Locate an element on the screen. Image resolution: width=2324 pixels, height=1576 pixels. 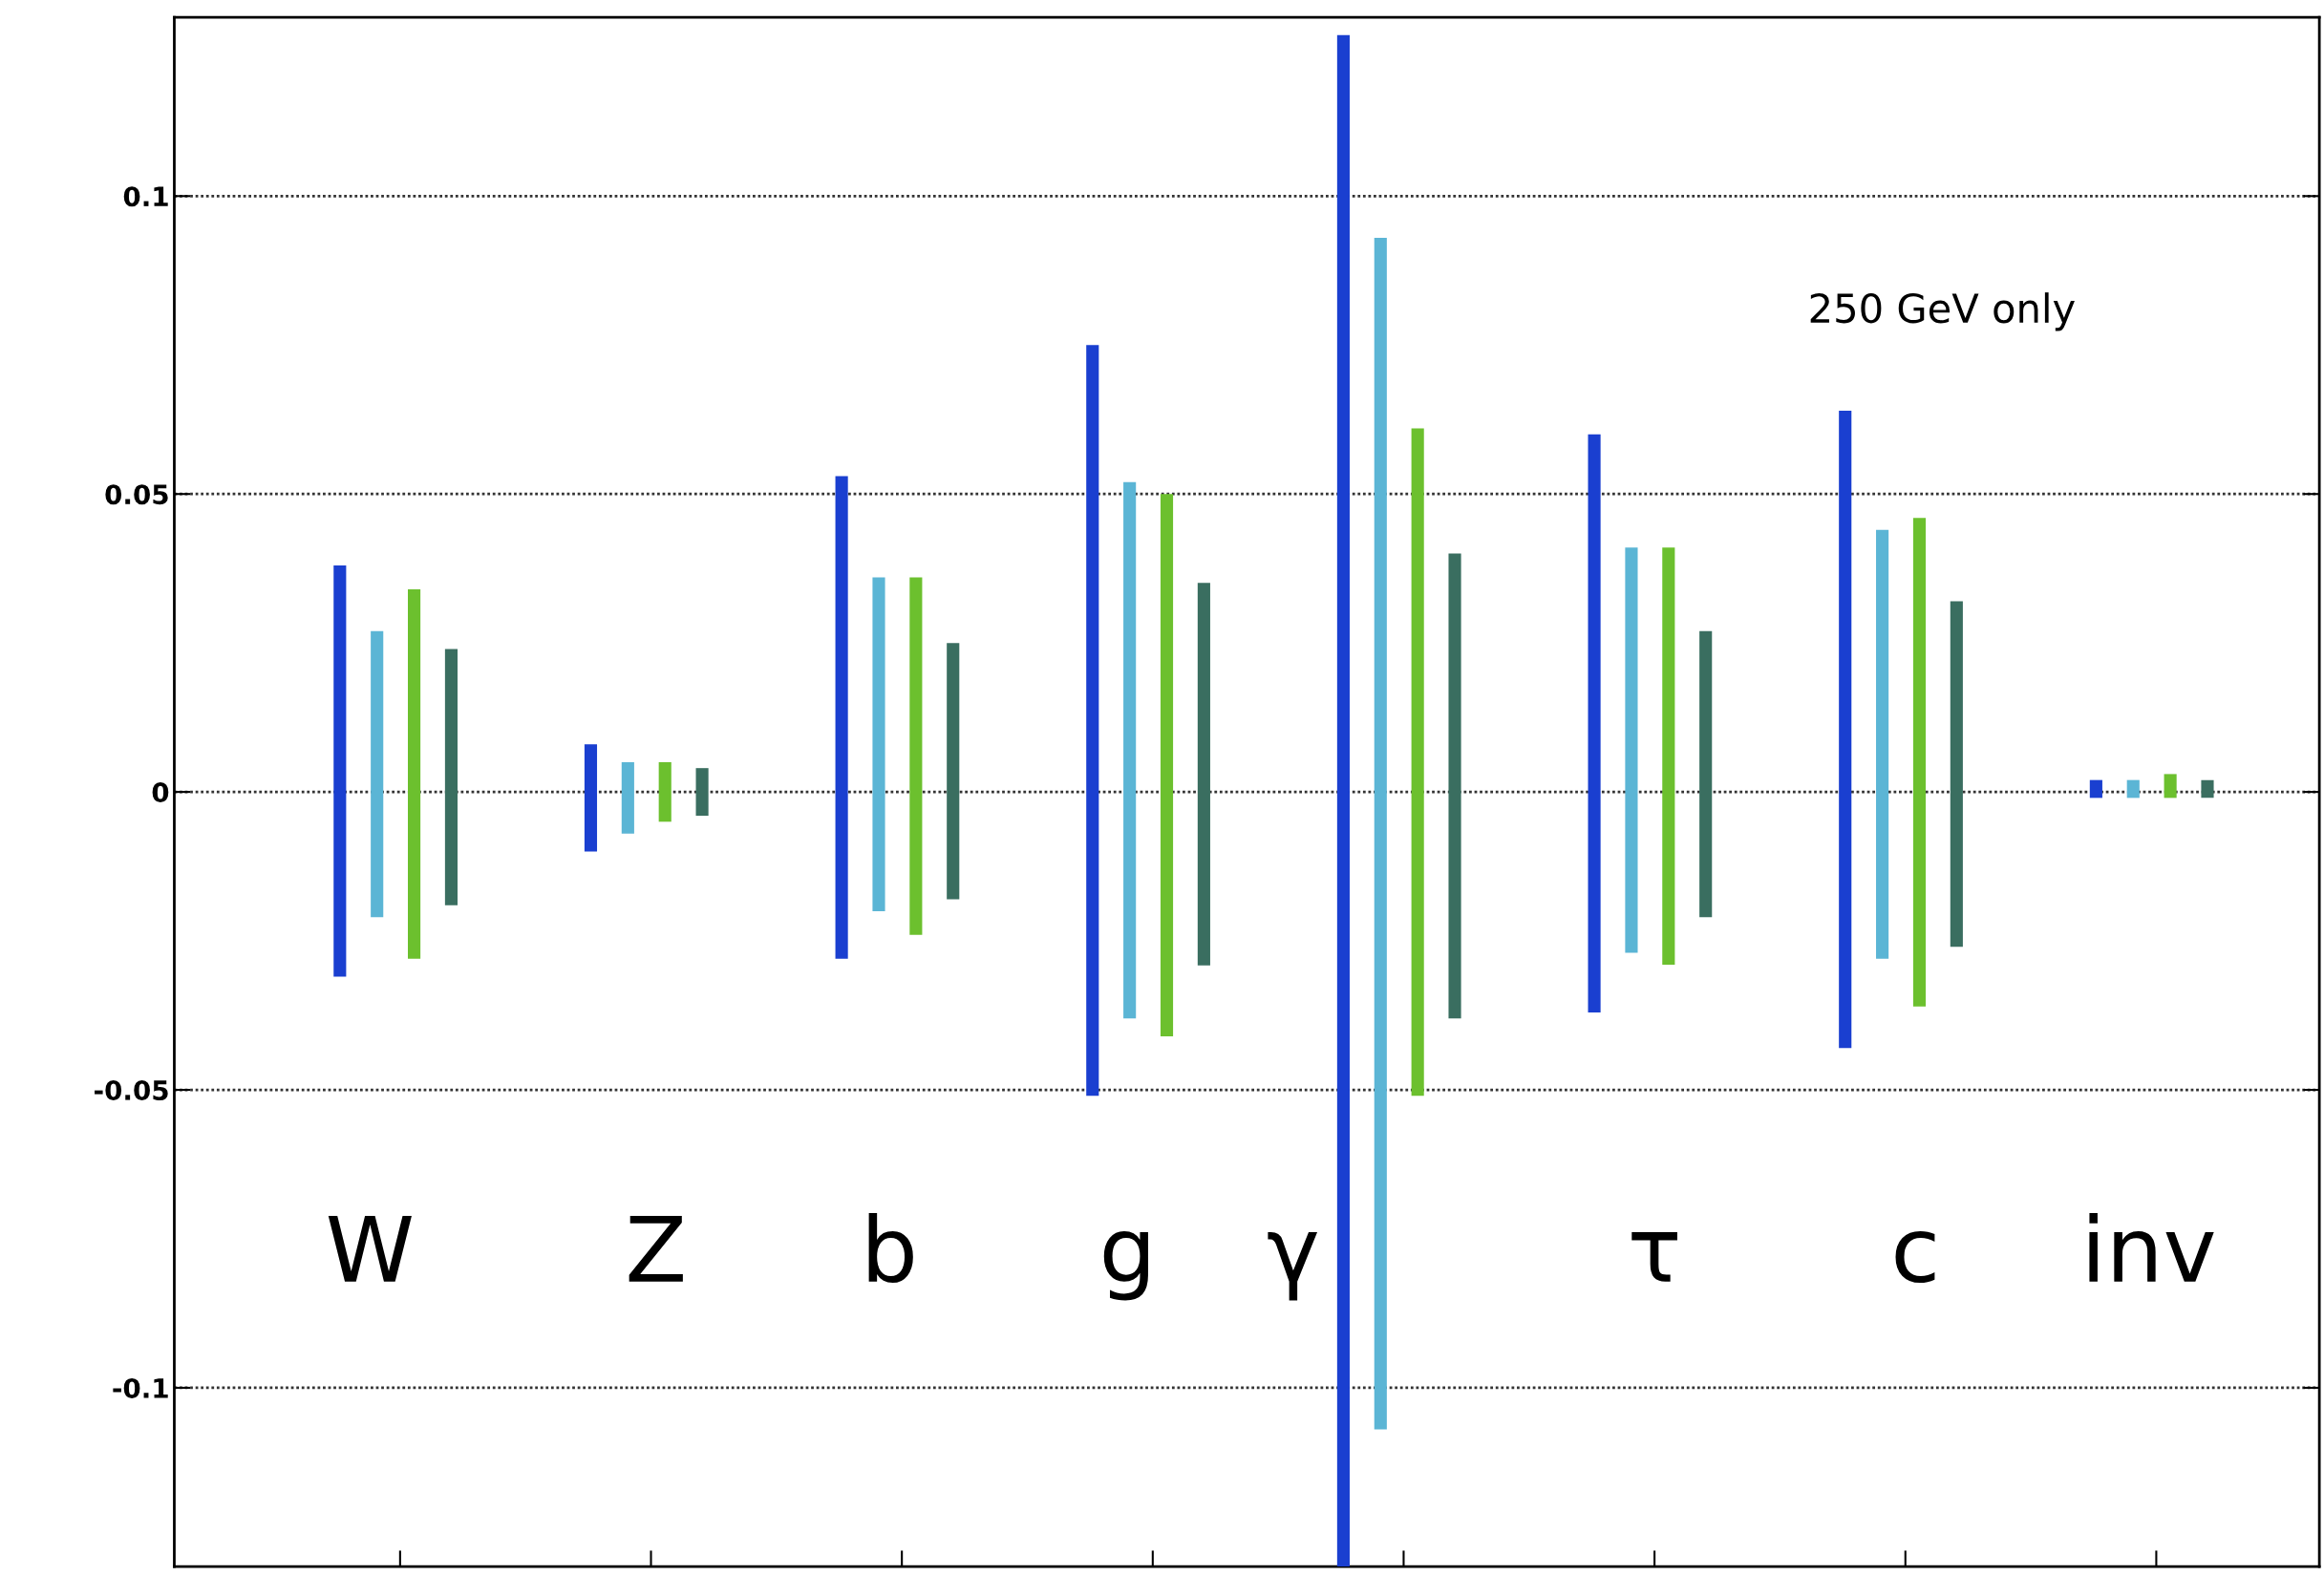
x-tick-label: inv is located at coordinates (2152, 1247).